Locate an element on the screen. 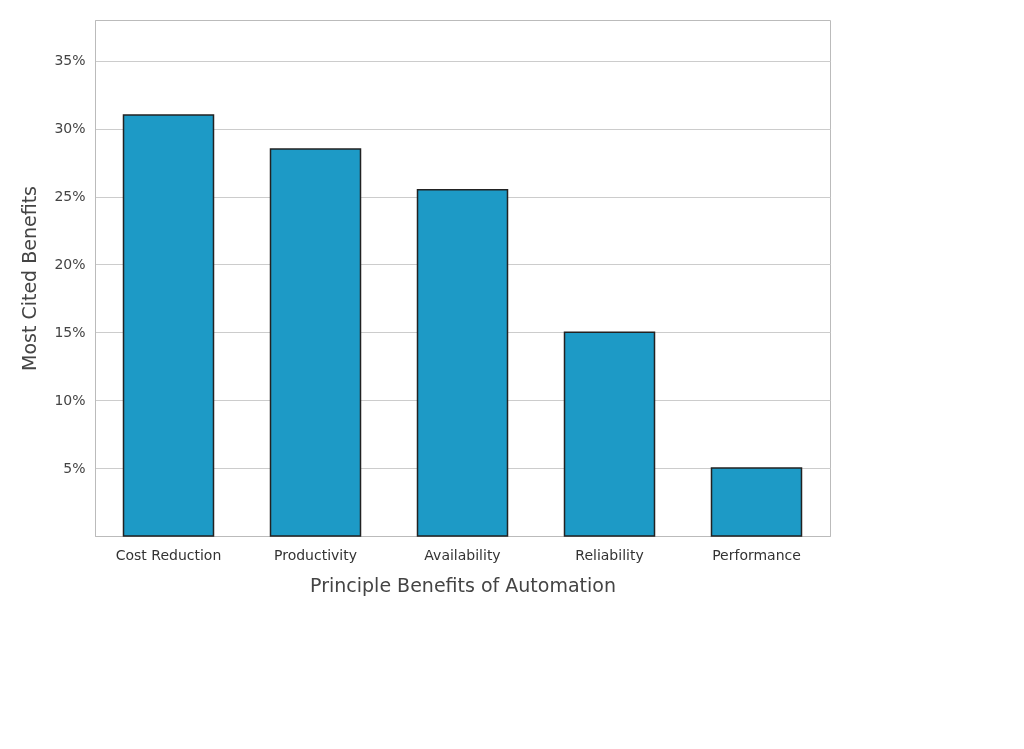 This screenshot has height=749, width=1024. x-axis-title: Principle Benefits of Automation is located at coordinates (463, 584).